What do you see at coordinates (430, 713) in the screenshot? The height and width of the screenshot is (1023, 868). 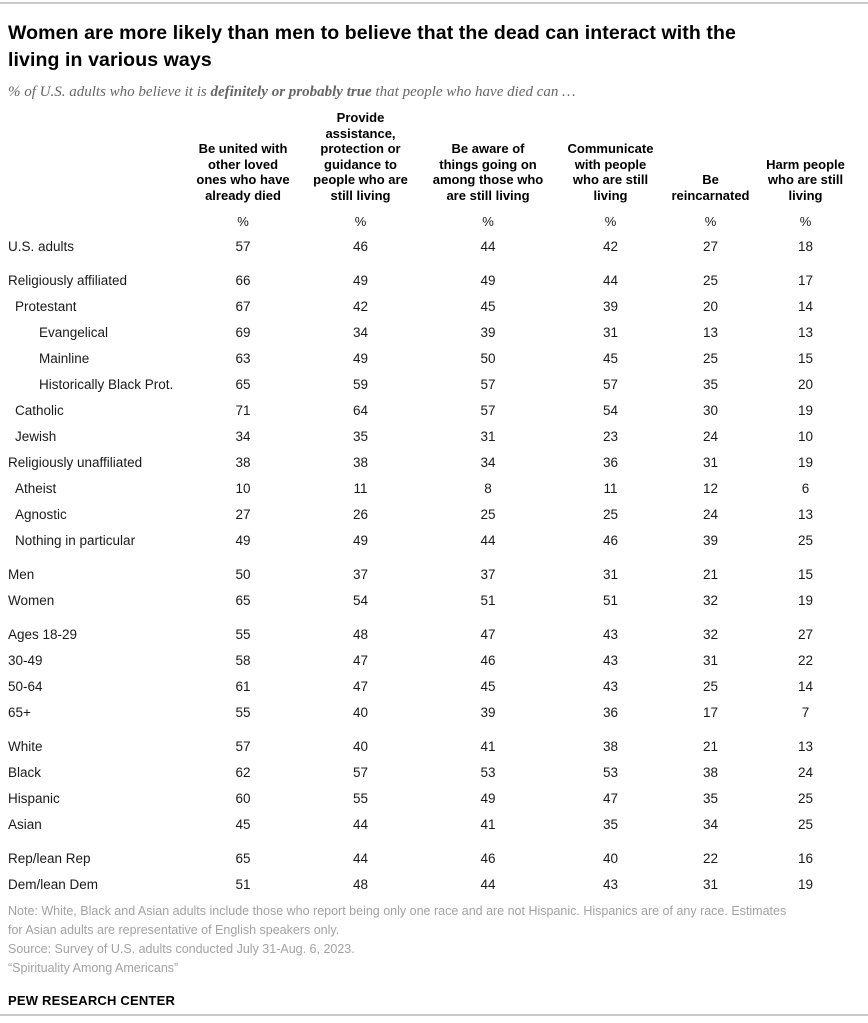 I see `table-row: 65+ 55 40 39 36 17 7` at bounding box center [430, 713].